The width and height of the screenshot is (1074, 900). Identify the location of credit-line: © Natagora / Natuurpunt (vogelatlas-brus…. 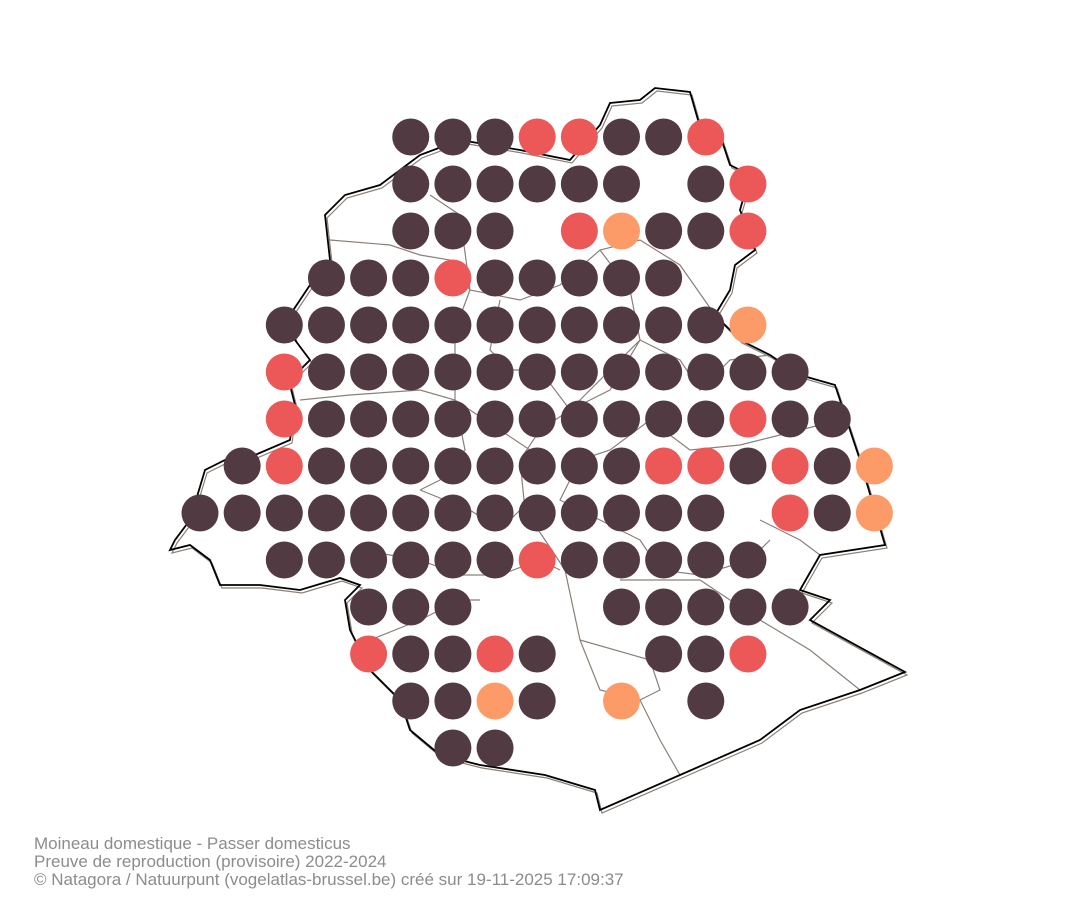
(329, 879).